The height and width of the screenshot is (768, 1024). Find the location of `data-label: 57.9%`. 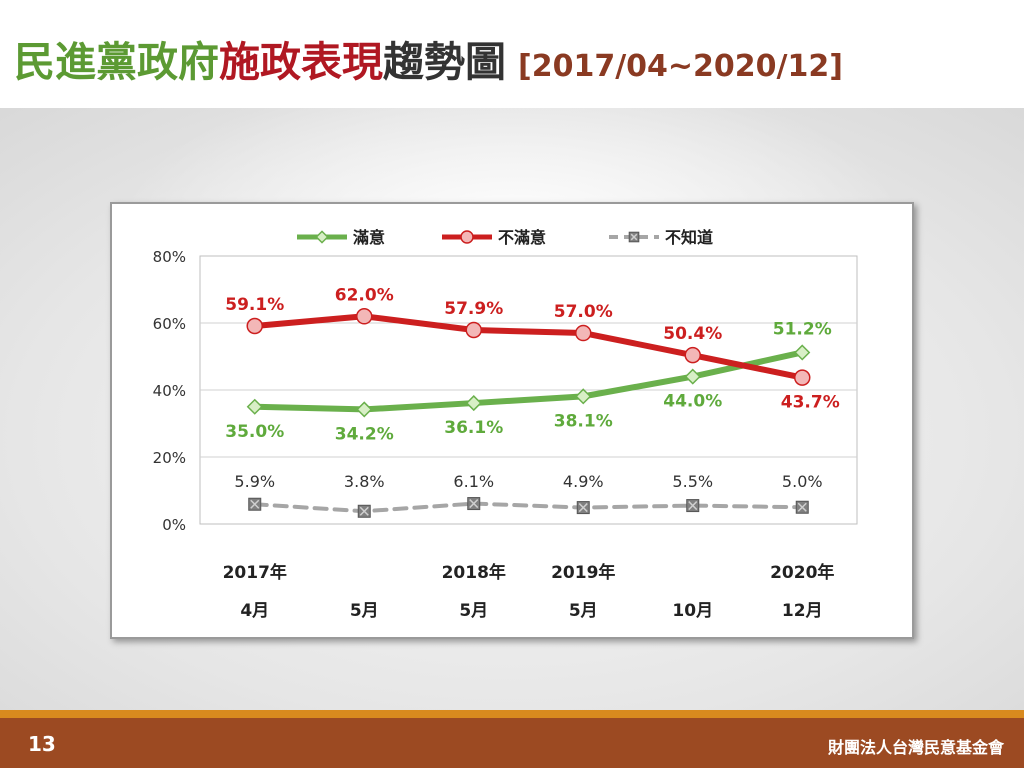

data-label: 57.9% is located at coordinates (473, 309).